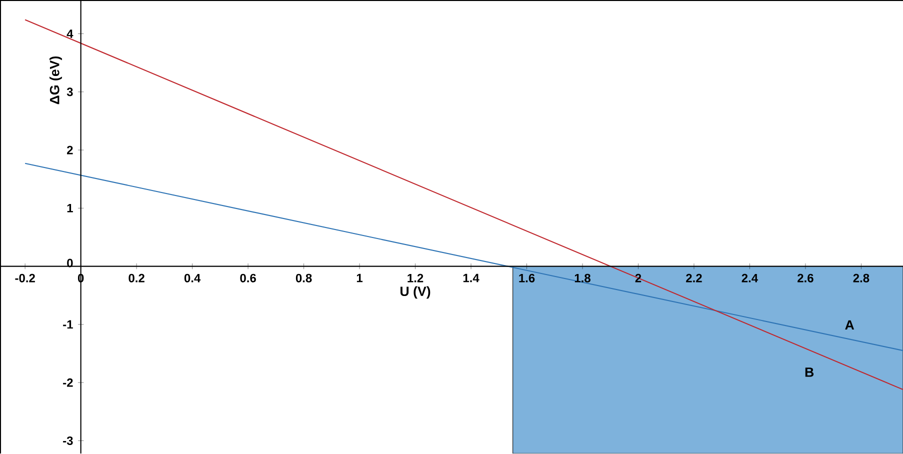 The height and width of the screenshot is (454, 903). What do you see at coordinates (192, 278) in the screenshot?
I see `x-tick-label: 0.4` at bounding box center [192, 278].